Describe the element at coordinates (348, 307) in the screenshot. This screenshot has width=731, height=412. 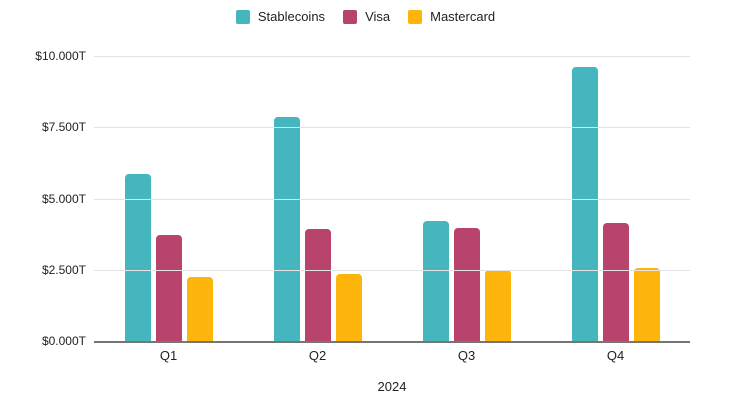
I see `bar-mastercard-q2` at that location.